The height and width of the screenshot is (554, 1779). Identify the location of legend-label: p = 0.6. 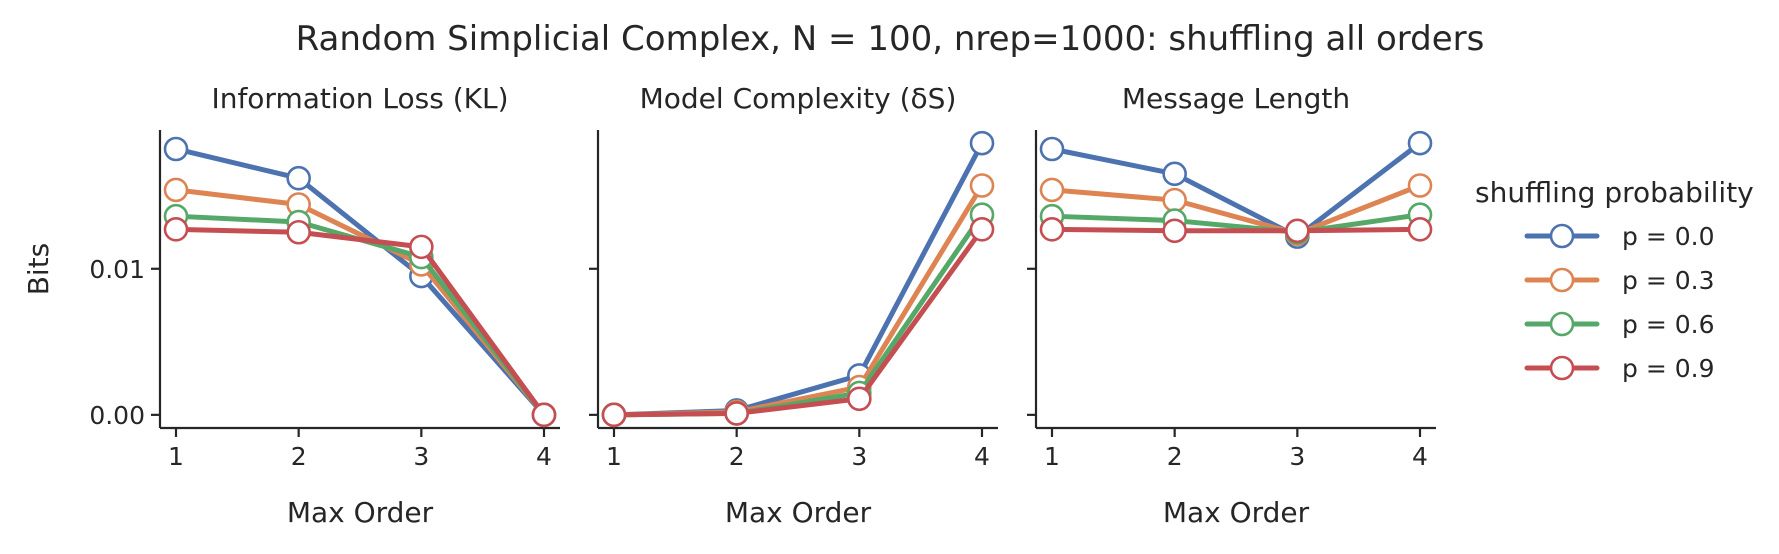
(1668, 324).